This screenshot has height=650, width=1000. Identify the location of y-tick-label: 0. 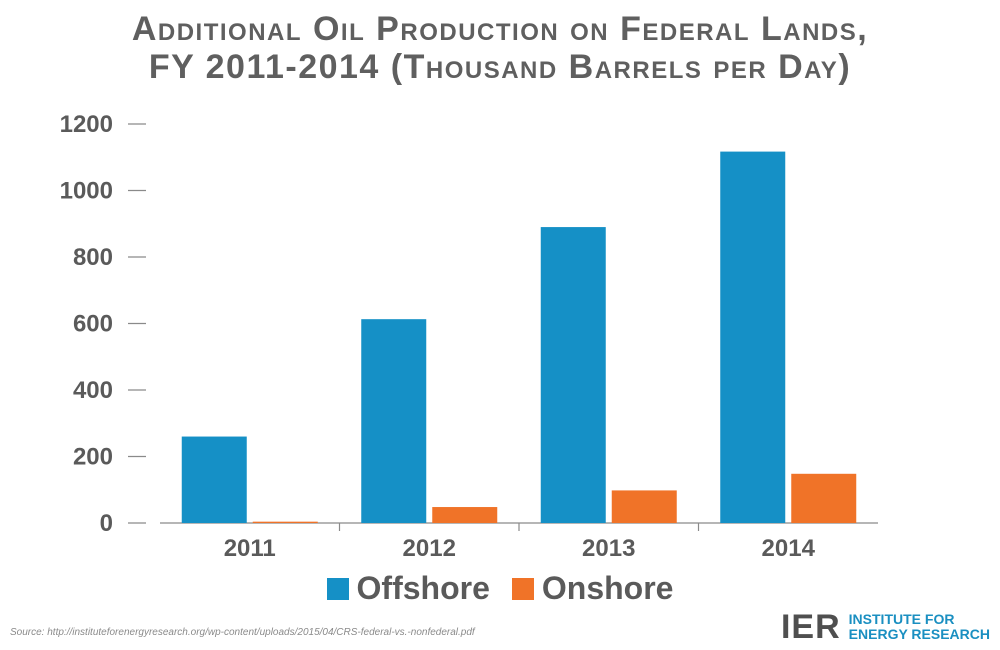
(106, 523).